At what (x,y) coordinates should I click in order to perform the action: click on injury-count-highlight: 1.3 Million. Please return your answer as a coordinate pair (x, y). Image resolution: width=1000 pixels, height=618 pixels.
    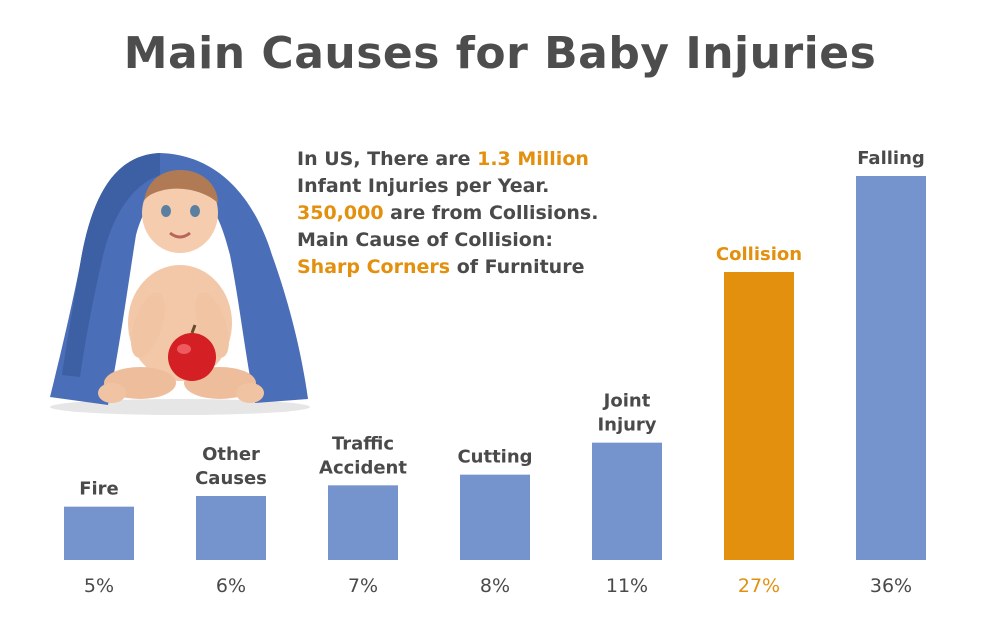
    Looking at the image, I should click on (533, 159).